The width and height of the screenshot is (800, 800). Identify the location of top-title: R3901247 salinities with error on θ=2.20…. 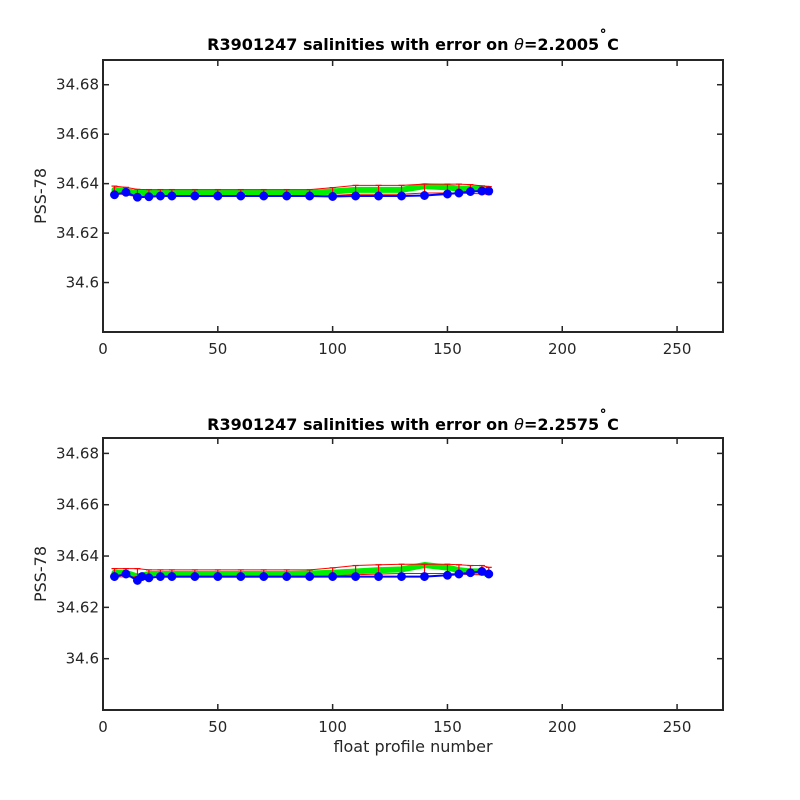
(413, 41).